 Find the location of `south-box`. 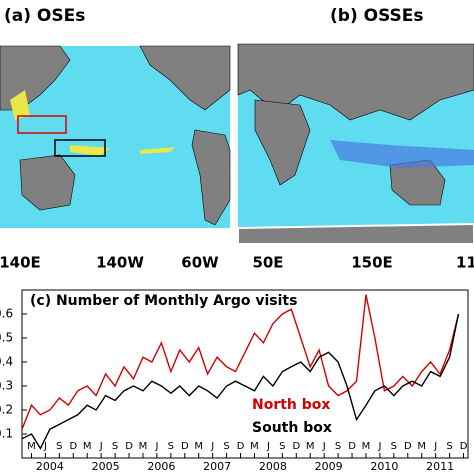

south-box is located at coordinates (80, 148).